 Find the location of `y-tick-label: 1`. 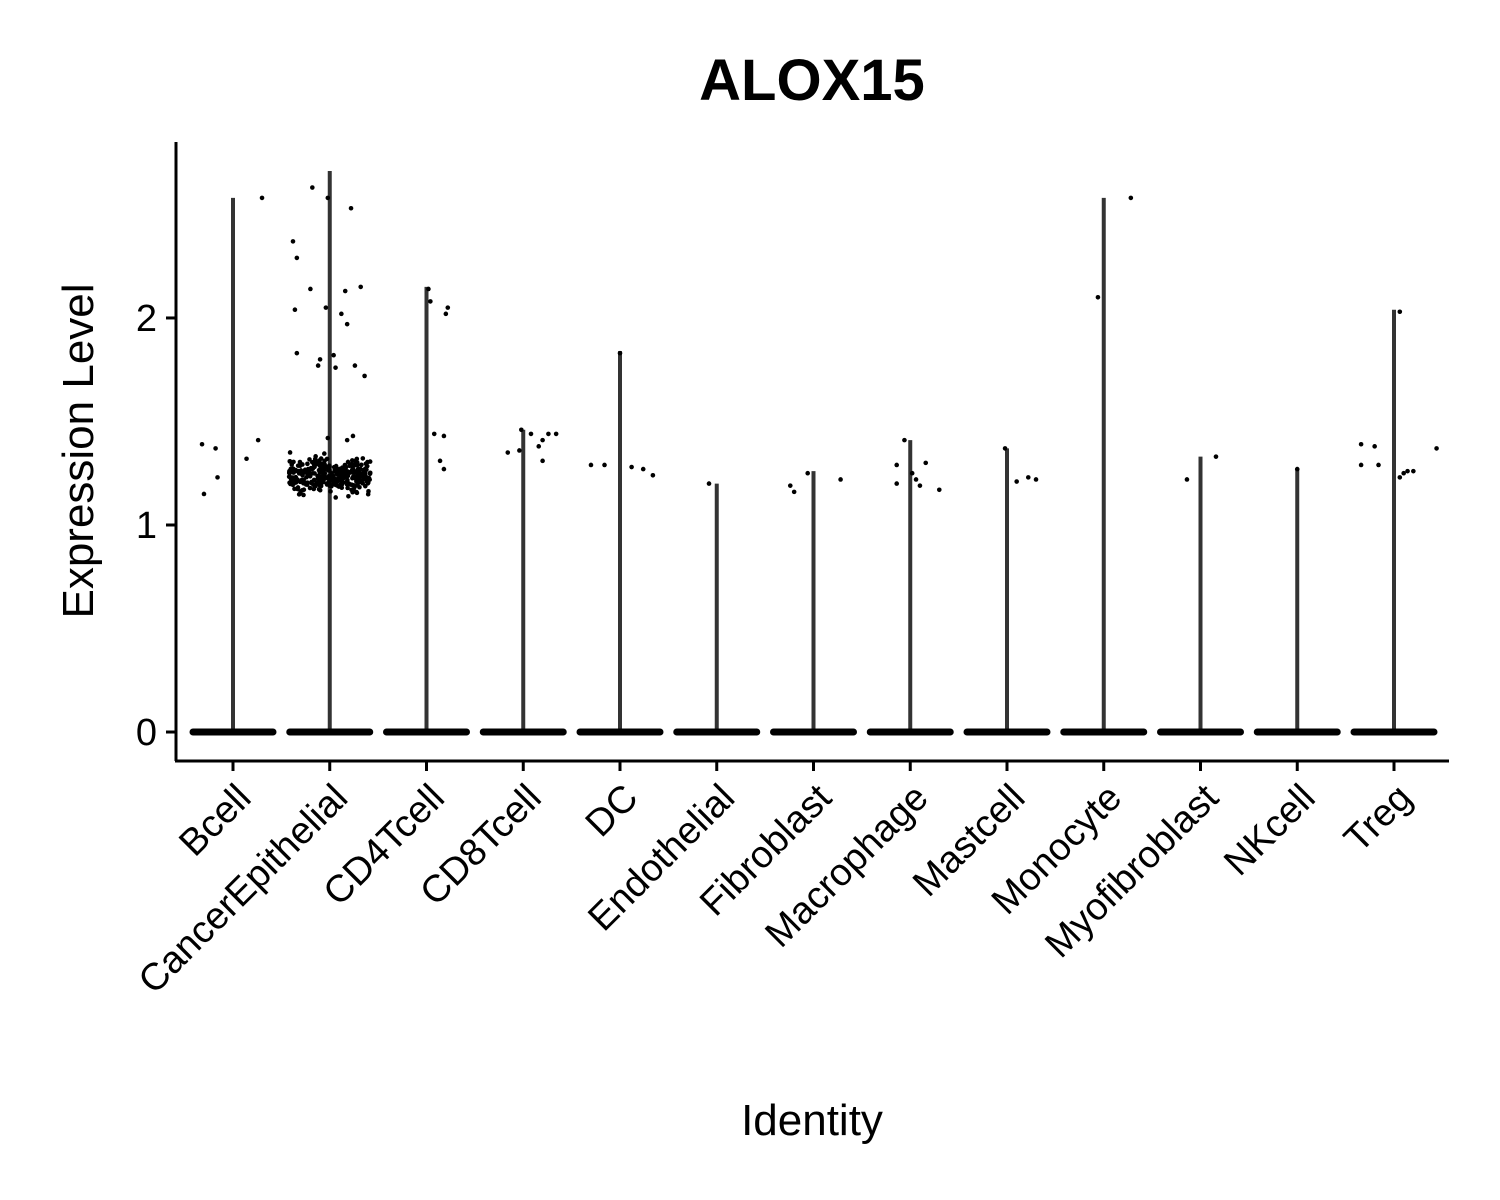

y-tick-label: 1 is located at coordinates (146, 526).